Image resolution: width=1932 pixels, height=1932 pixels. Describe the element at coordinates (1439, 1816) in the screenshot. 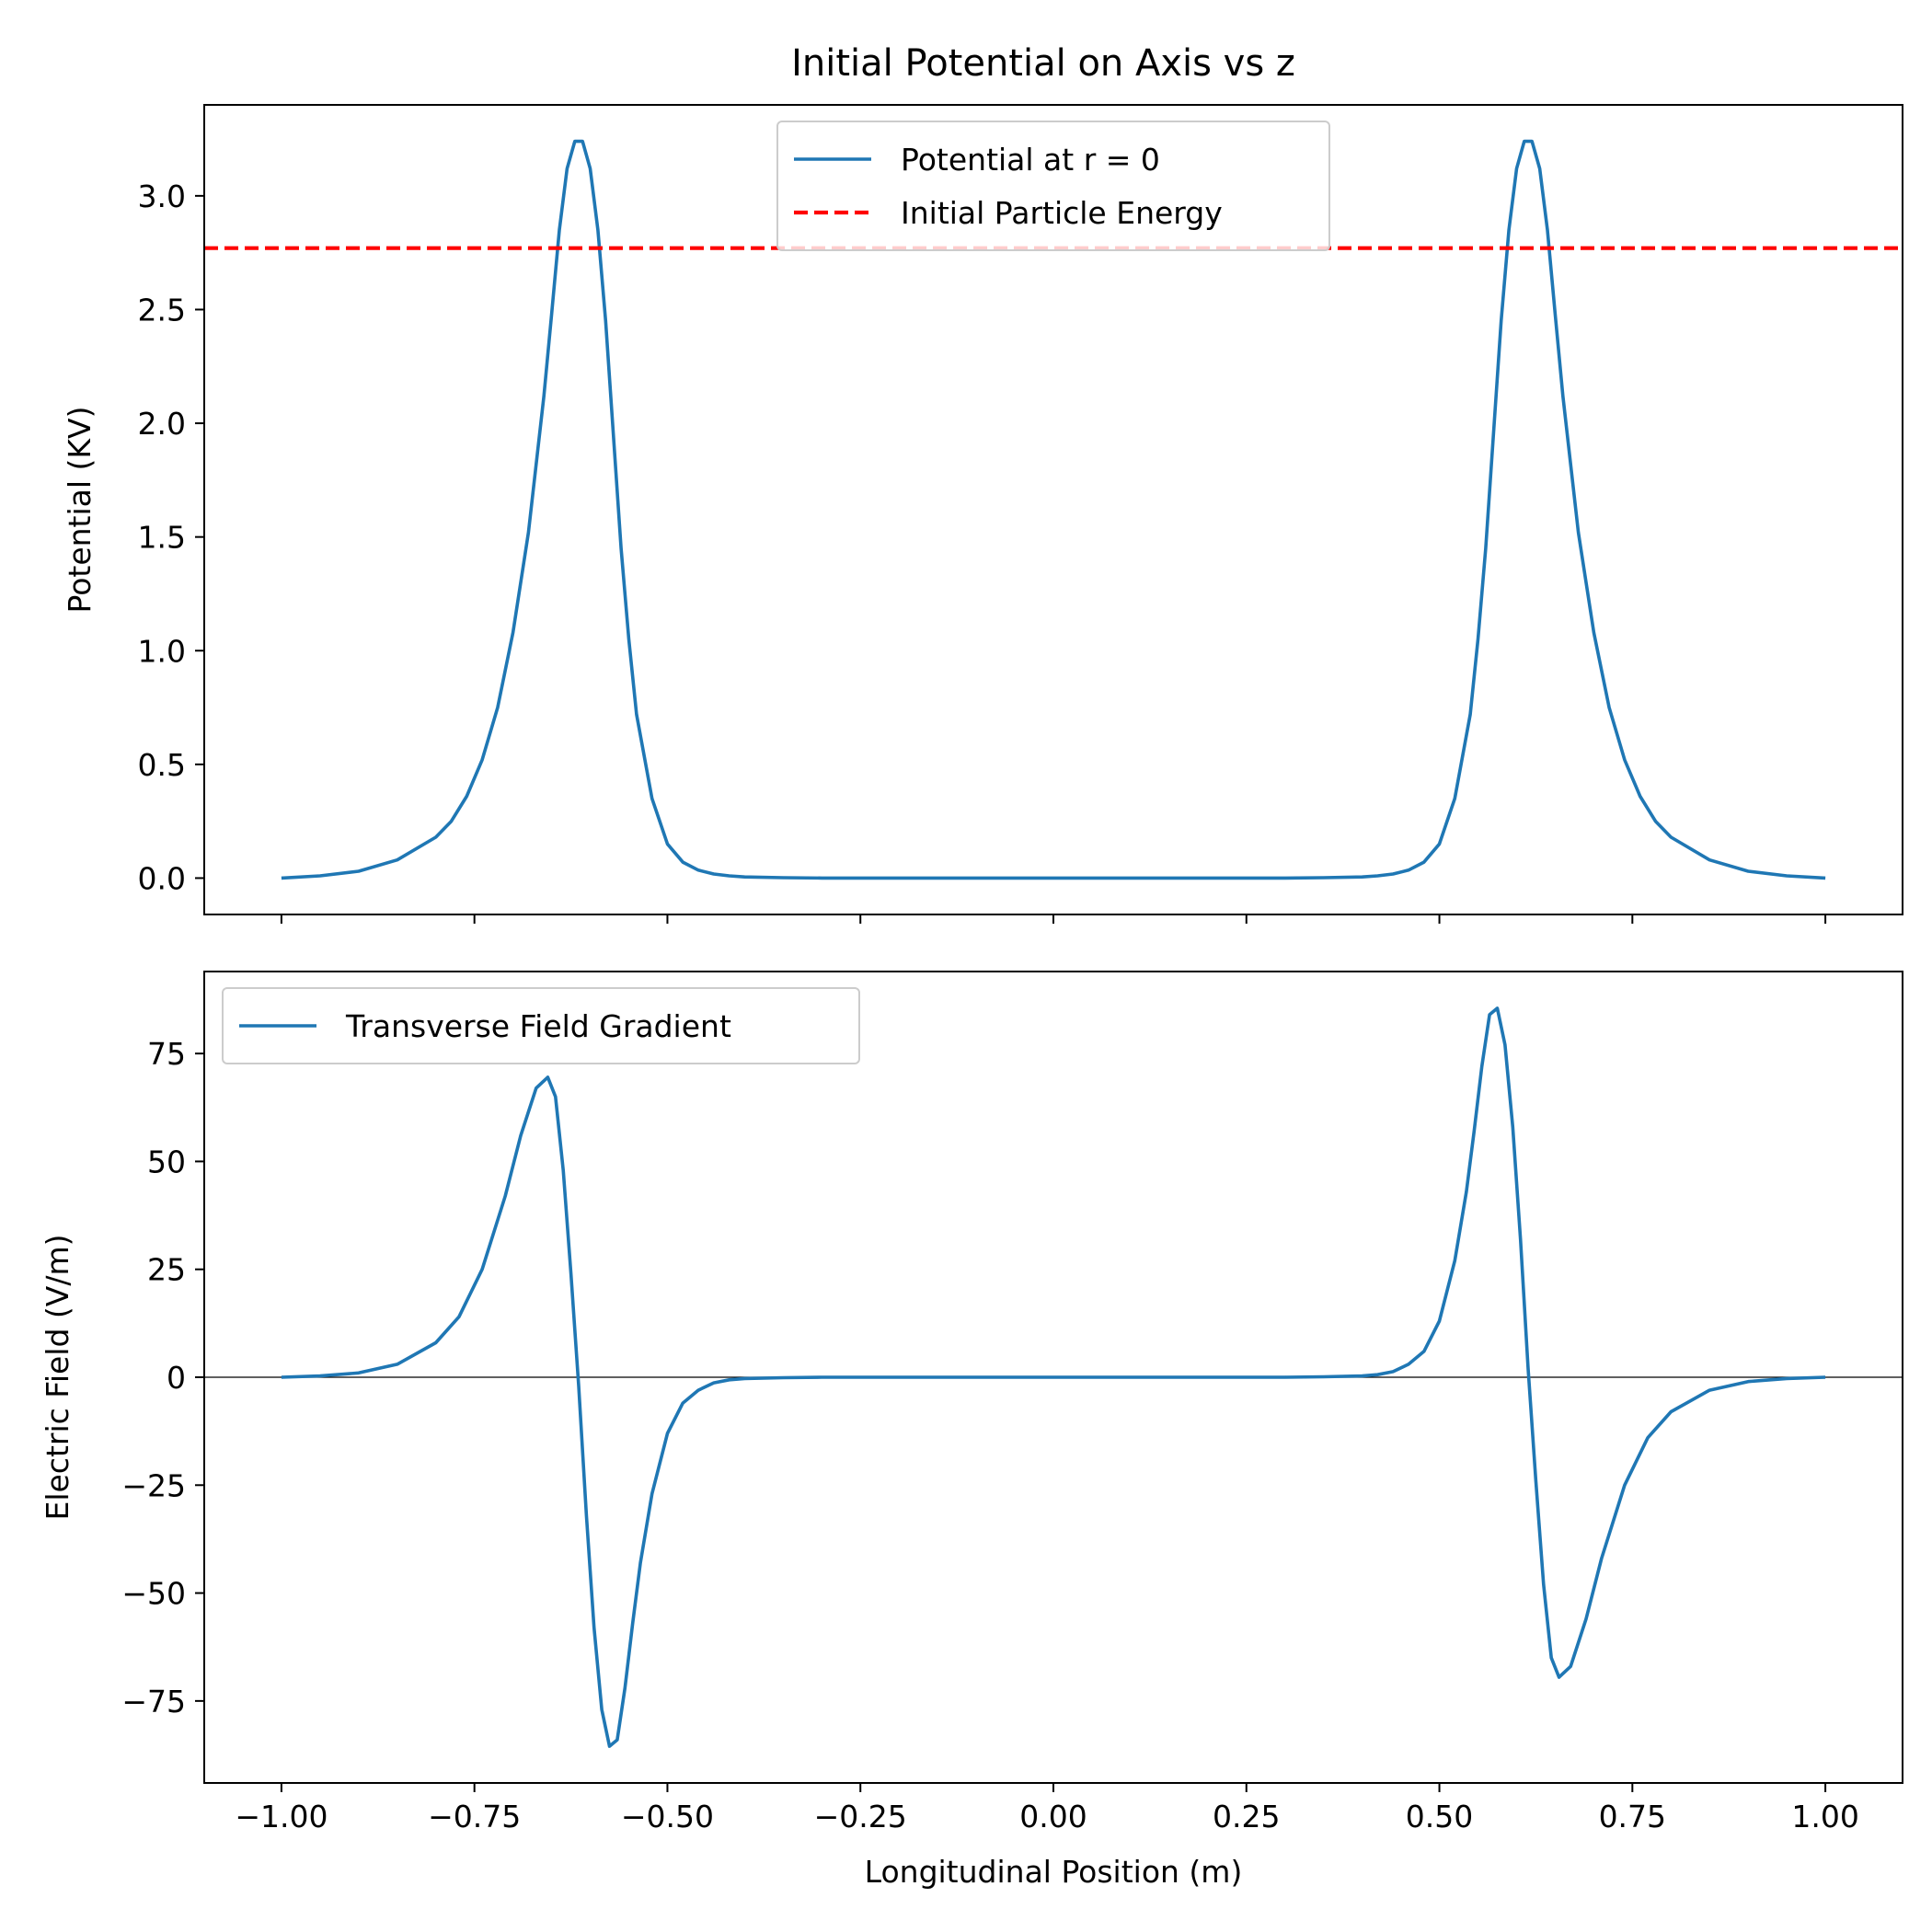

I see `bottom-x-tick-label: 0.50` at that location.